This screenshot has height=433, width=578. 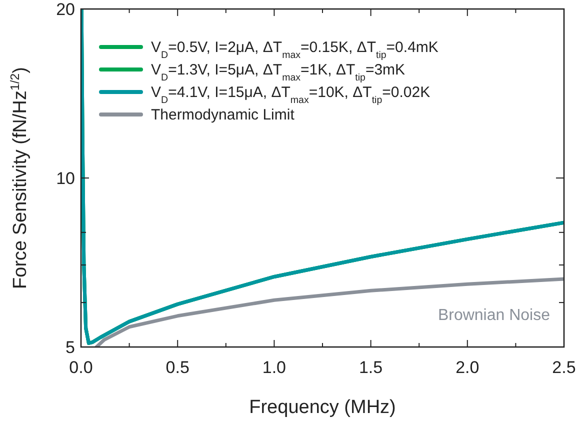 What do you see at coordinates (65, 9) in the screenshot?
I see `y-tick-label: 20` at bounding box center [65, 9].